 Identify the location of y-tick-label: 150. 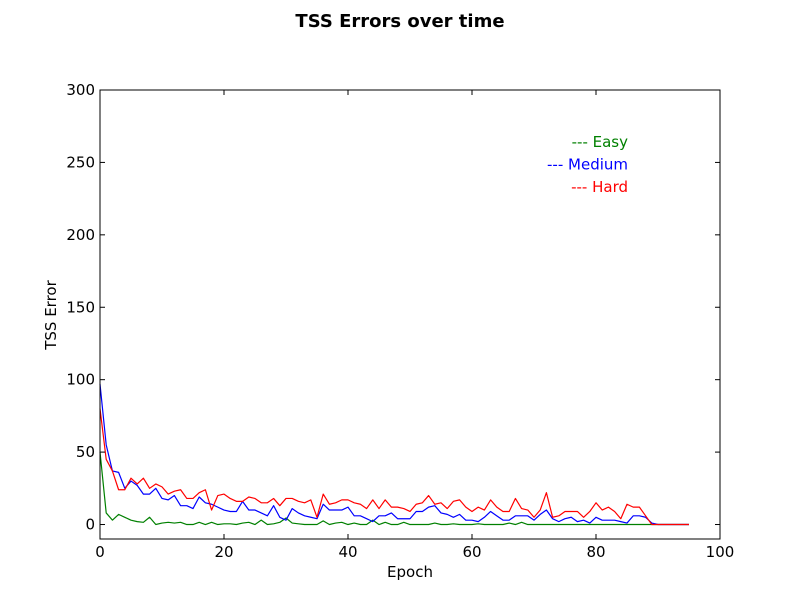
(80, 307).